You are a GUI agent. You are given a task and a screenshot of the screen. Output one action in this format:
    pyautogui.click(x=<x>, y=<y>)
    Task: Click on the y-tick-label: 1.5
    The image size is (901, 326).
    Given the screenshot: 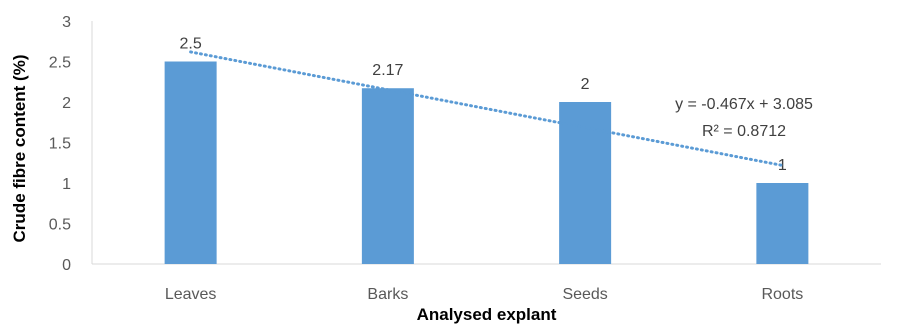 What is the action you would take?
    pyautogui.click(x=60, y=144)
    